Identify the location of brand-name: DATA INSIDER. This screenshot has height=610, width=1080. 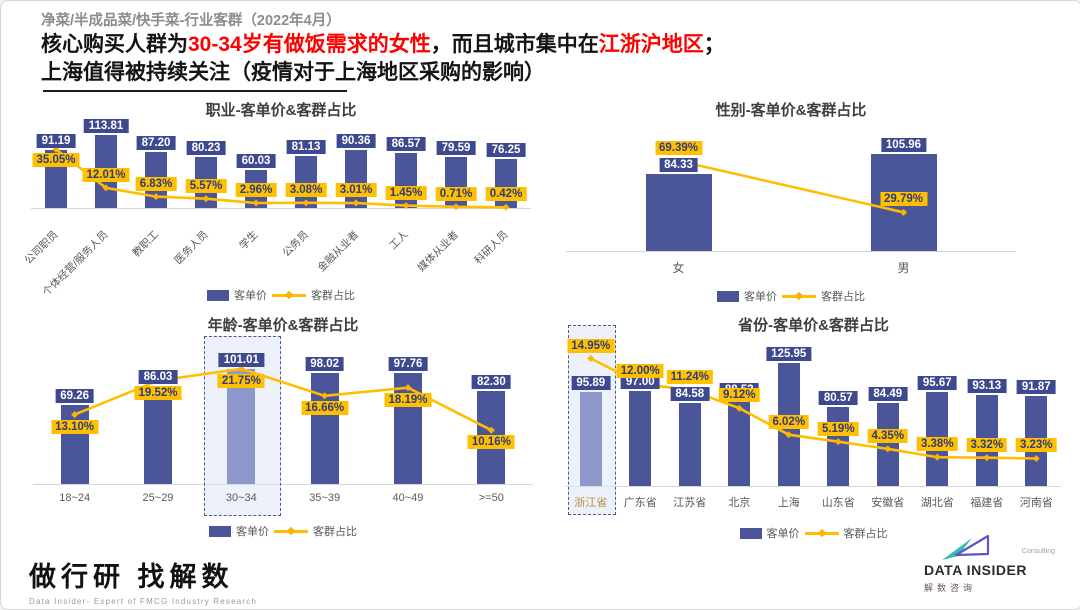
(975, 570).